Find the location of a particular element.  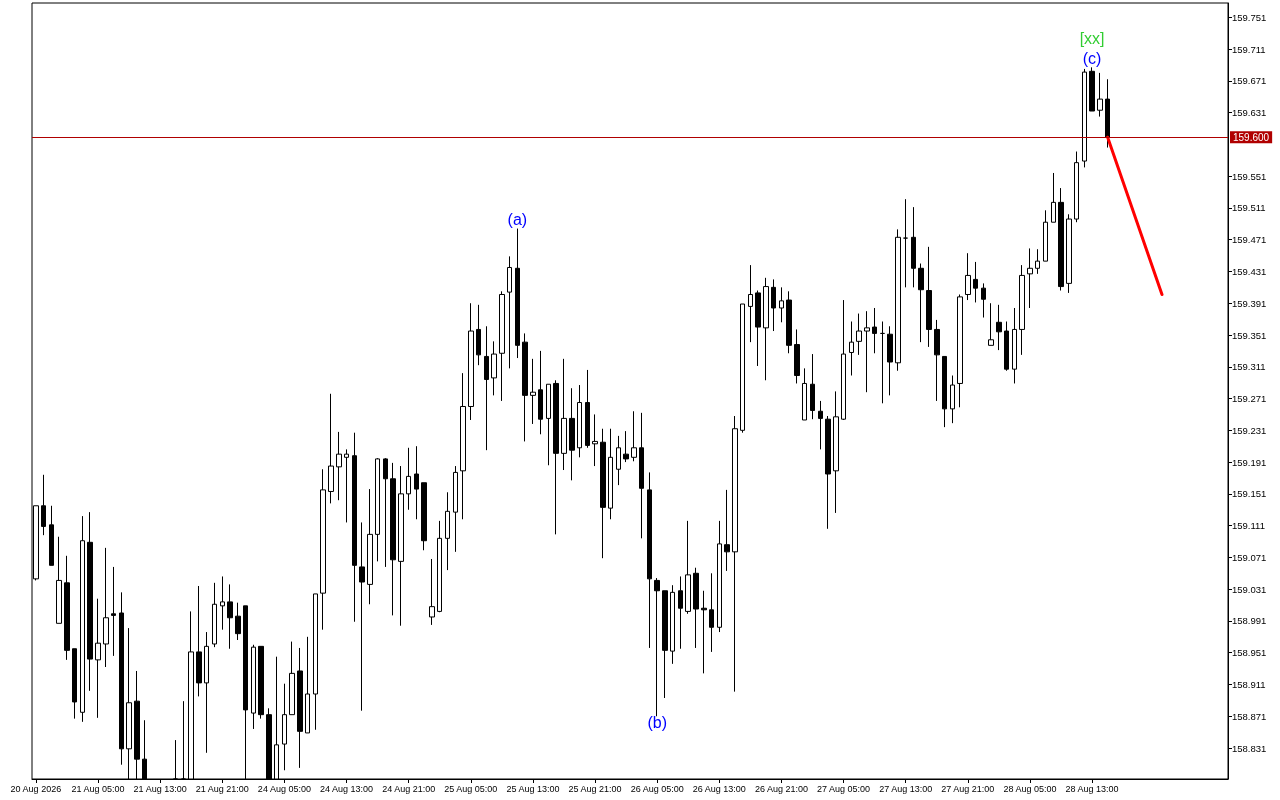

x-tick-label: 27 Aug 05:00 is located at coordinates (844, 788).